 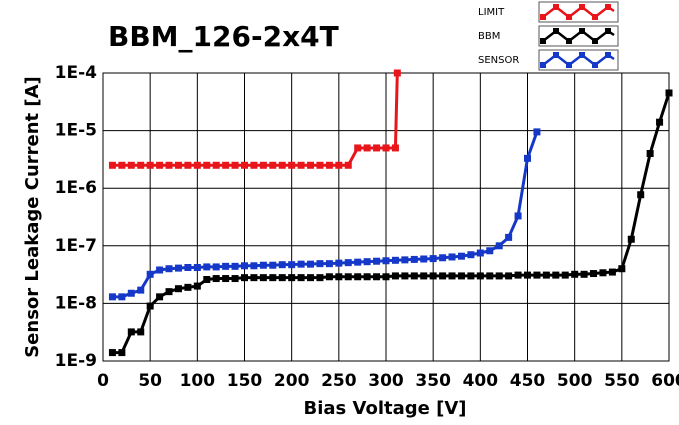 I want to click on y-tick-label: 1E-5, so click(x=76, y=131).